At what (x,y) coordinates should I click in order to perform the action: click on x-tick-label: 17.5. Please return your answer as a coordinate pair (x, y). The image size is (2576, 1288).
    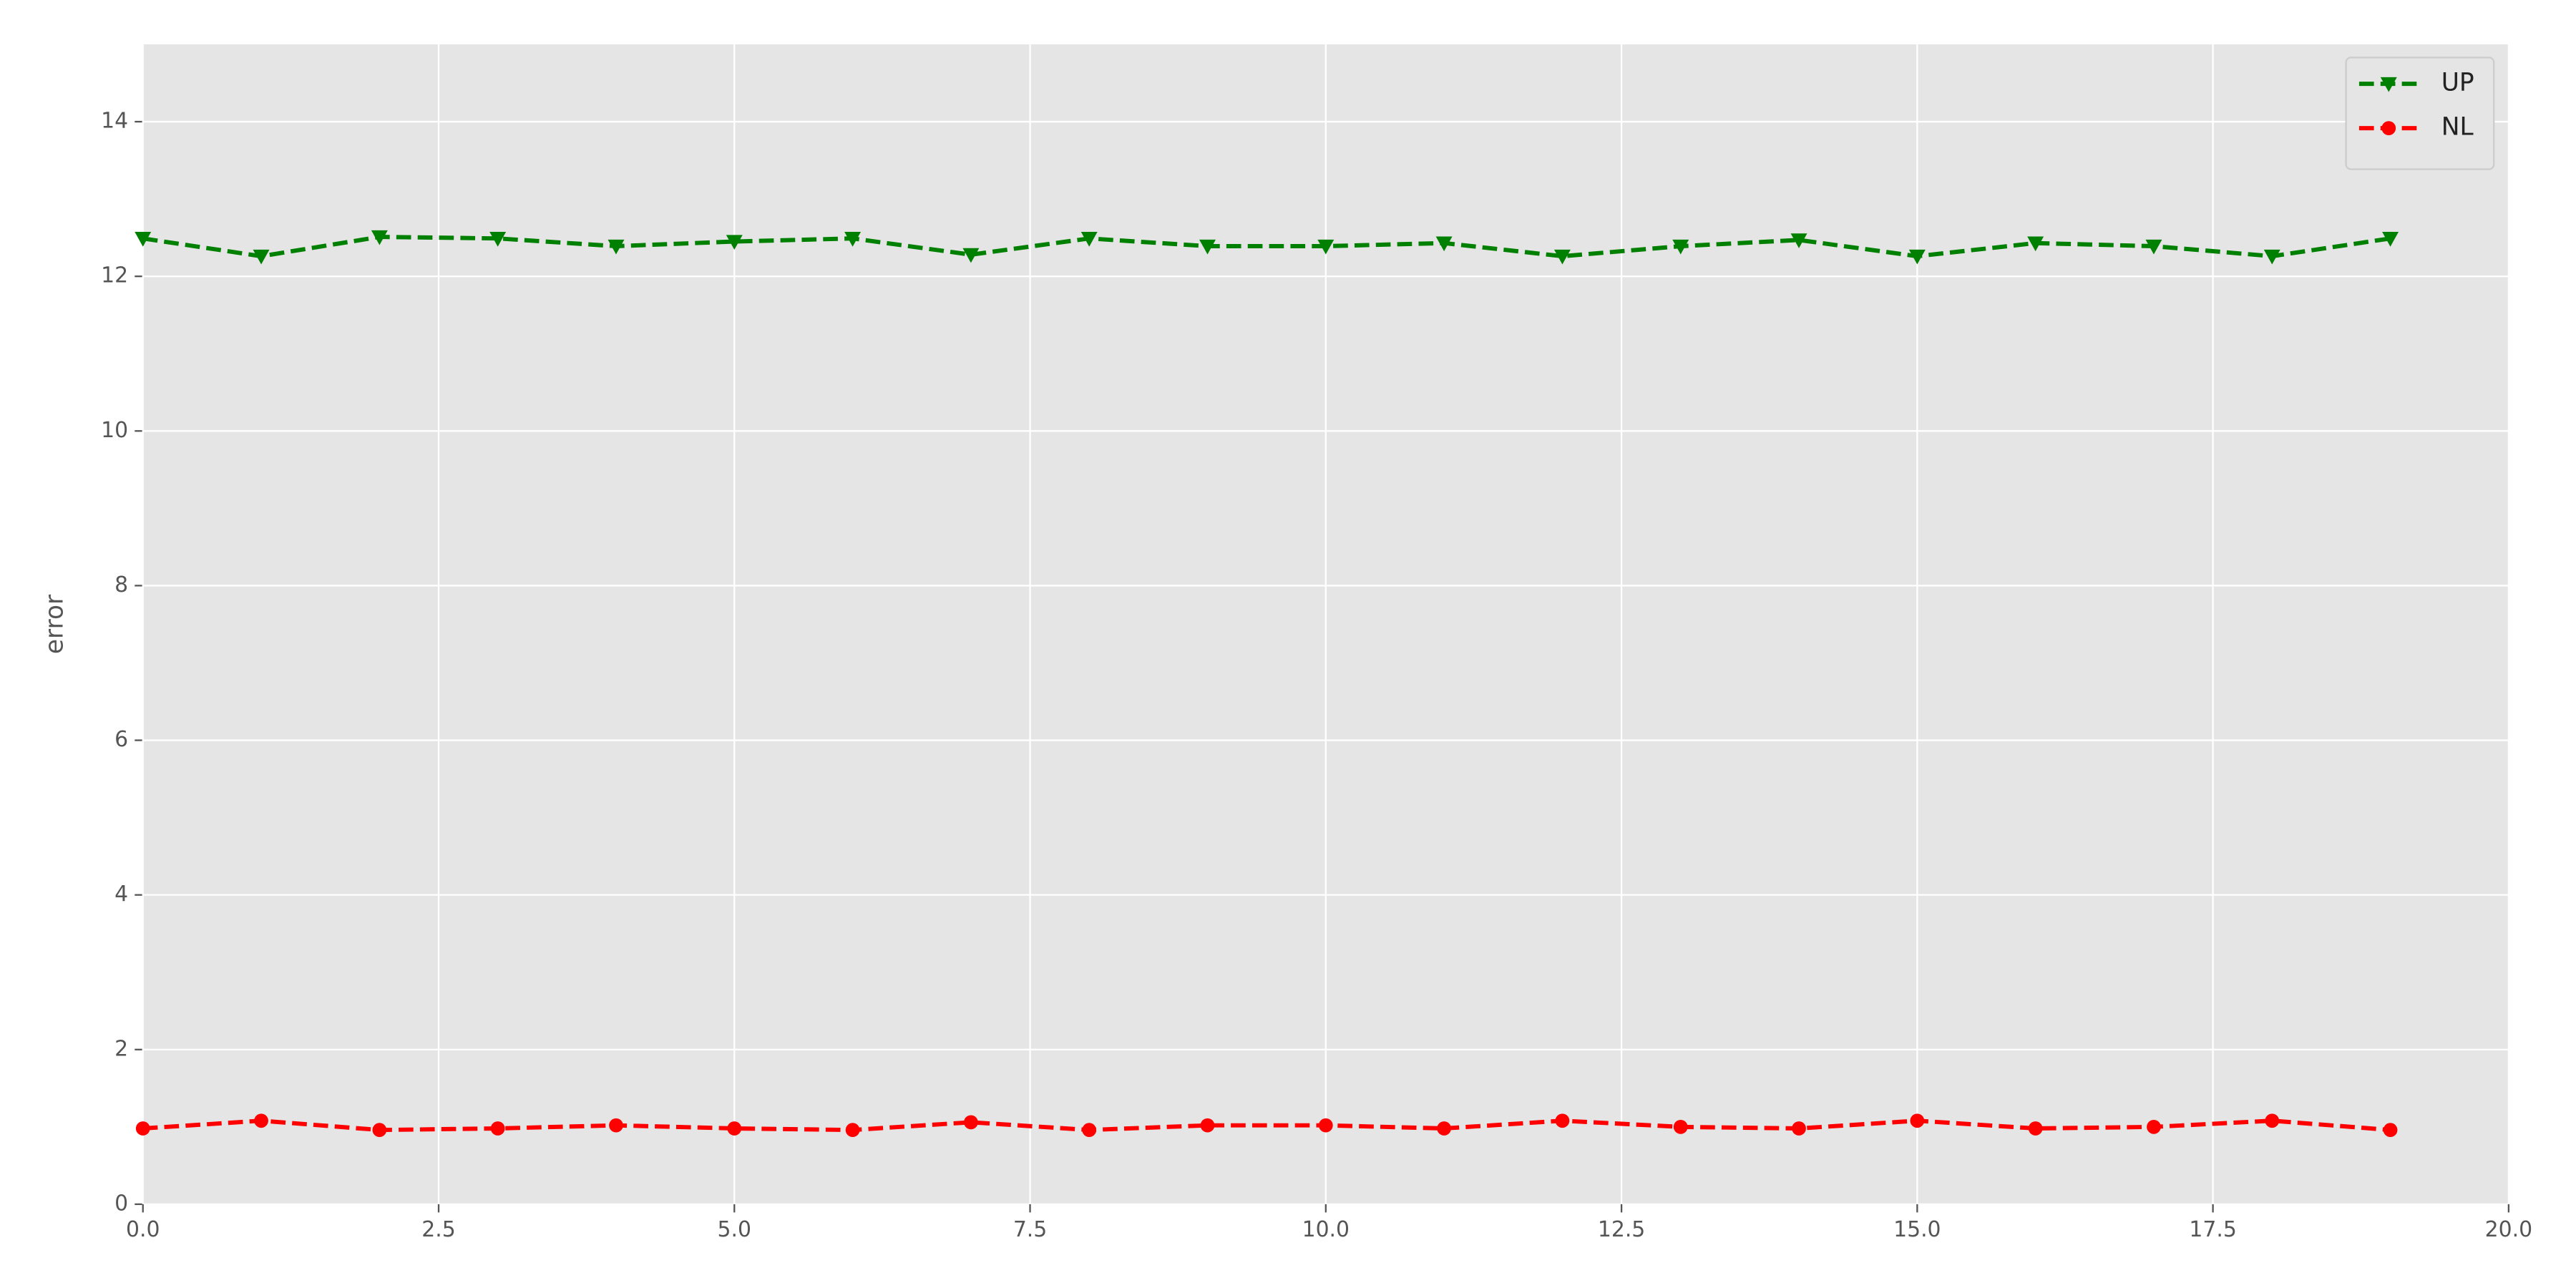
    Looking at the image, I should click on (2212, 1229).